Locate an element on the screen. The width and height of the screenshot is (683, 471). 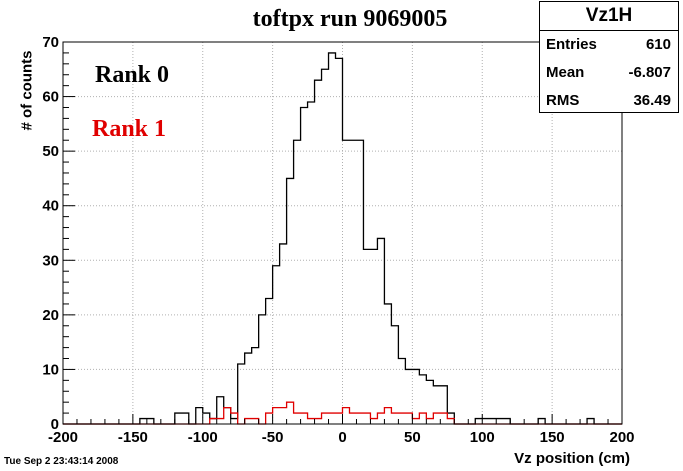
stats-label: RMS is located at coordinates (563, 100).